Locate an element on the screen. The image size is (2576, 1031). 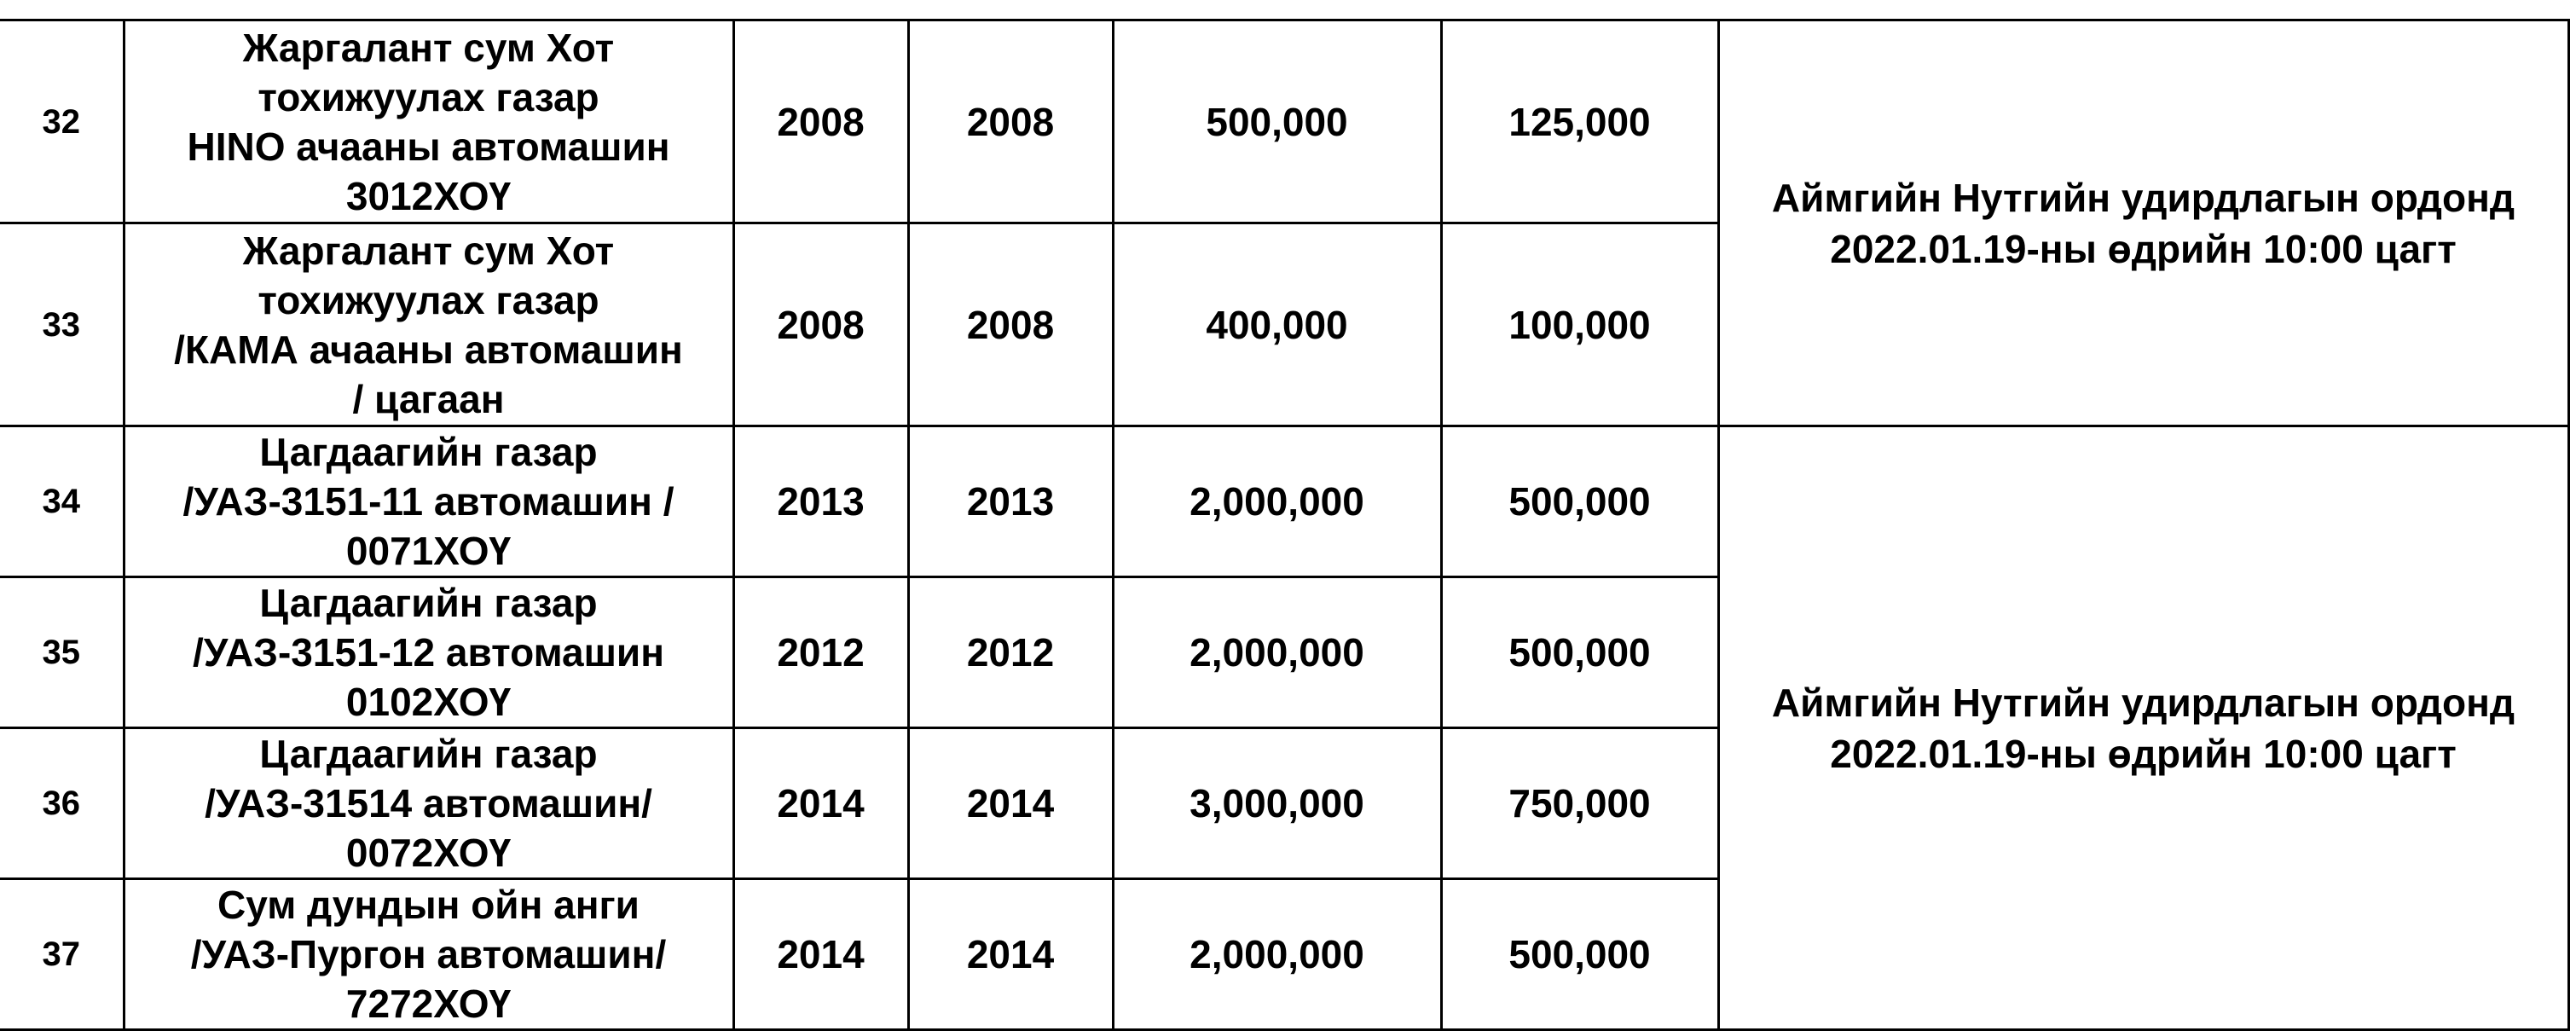
row-number: 36 is located at coordinates (62, 803).